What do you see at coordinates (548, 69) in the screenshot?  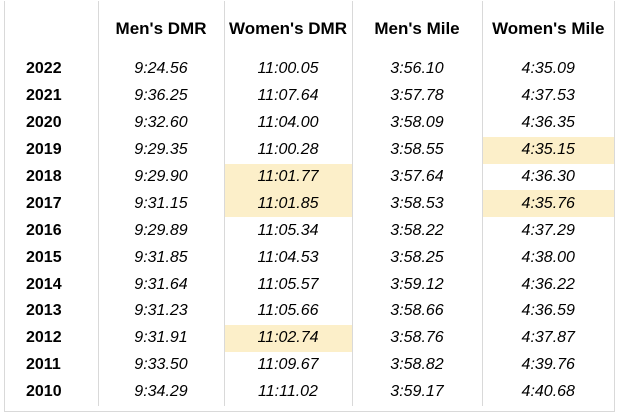 I see `womens-mile-cell: 4:35.09` at bounding box center [548, 69].